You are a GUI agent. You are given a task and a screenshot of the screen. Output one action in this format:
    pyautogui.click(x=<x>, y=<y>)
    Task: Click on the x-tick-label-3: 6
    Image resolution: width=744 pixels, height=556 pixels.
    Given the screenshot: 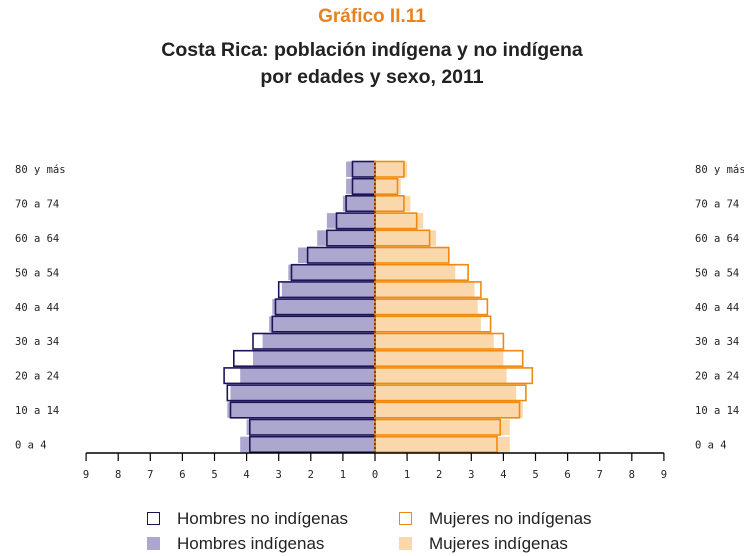 What is the action you would take?
    pyautogui.click(x=182, y=475)
    